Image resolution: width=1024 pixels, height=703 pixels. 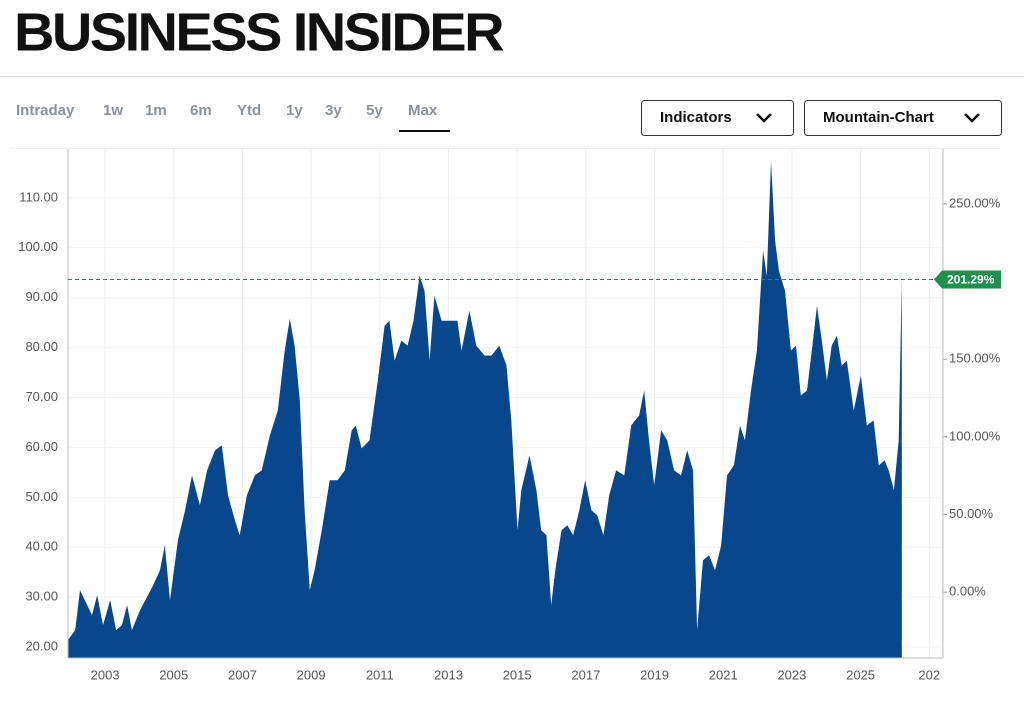 I want to click on logo: BUSINESS INSIDER, so click(x=259, y=32).